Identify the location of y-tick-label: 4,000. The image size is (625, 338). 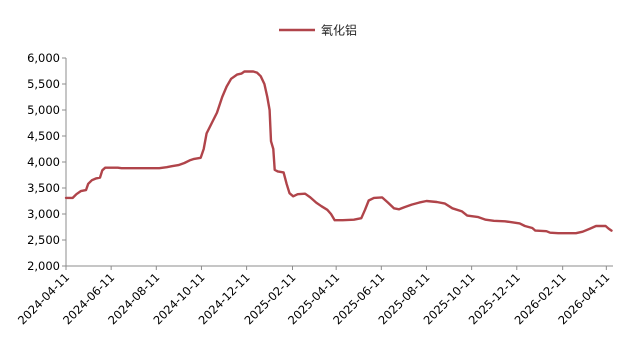
(43, 162).